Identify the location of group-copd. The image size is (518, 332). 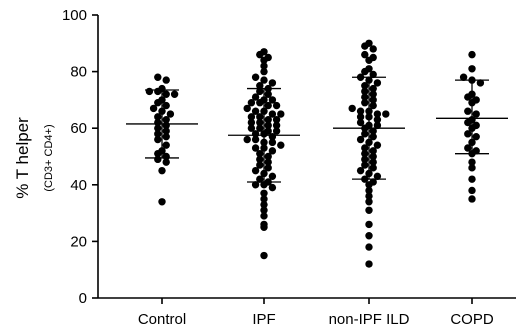
(472, 126).